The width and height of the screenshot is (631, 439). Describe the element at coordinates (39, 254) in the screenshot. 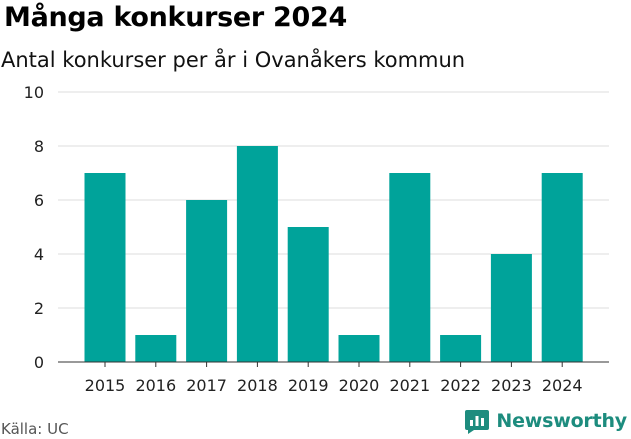

I see `y-tick-label: 4` at that location.